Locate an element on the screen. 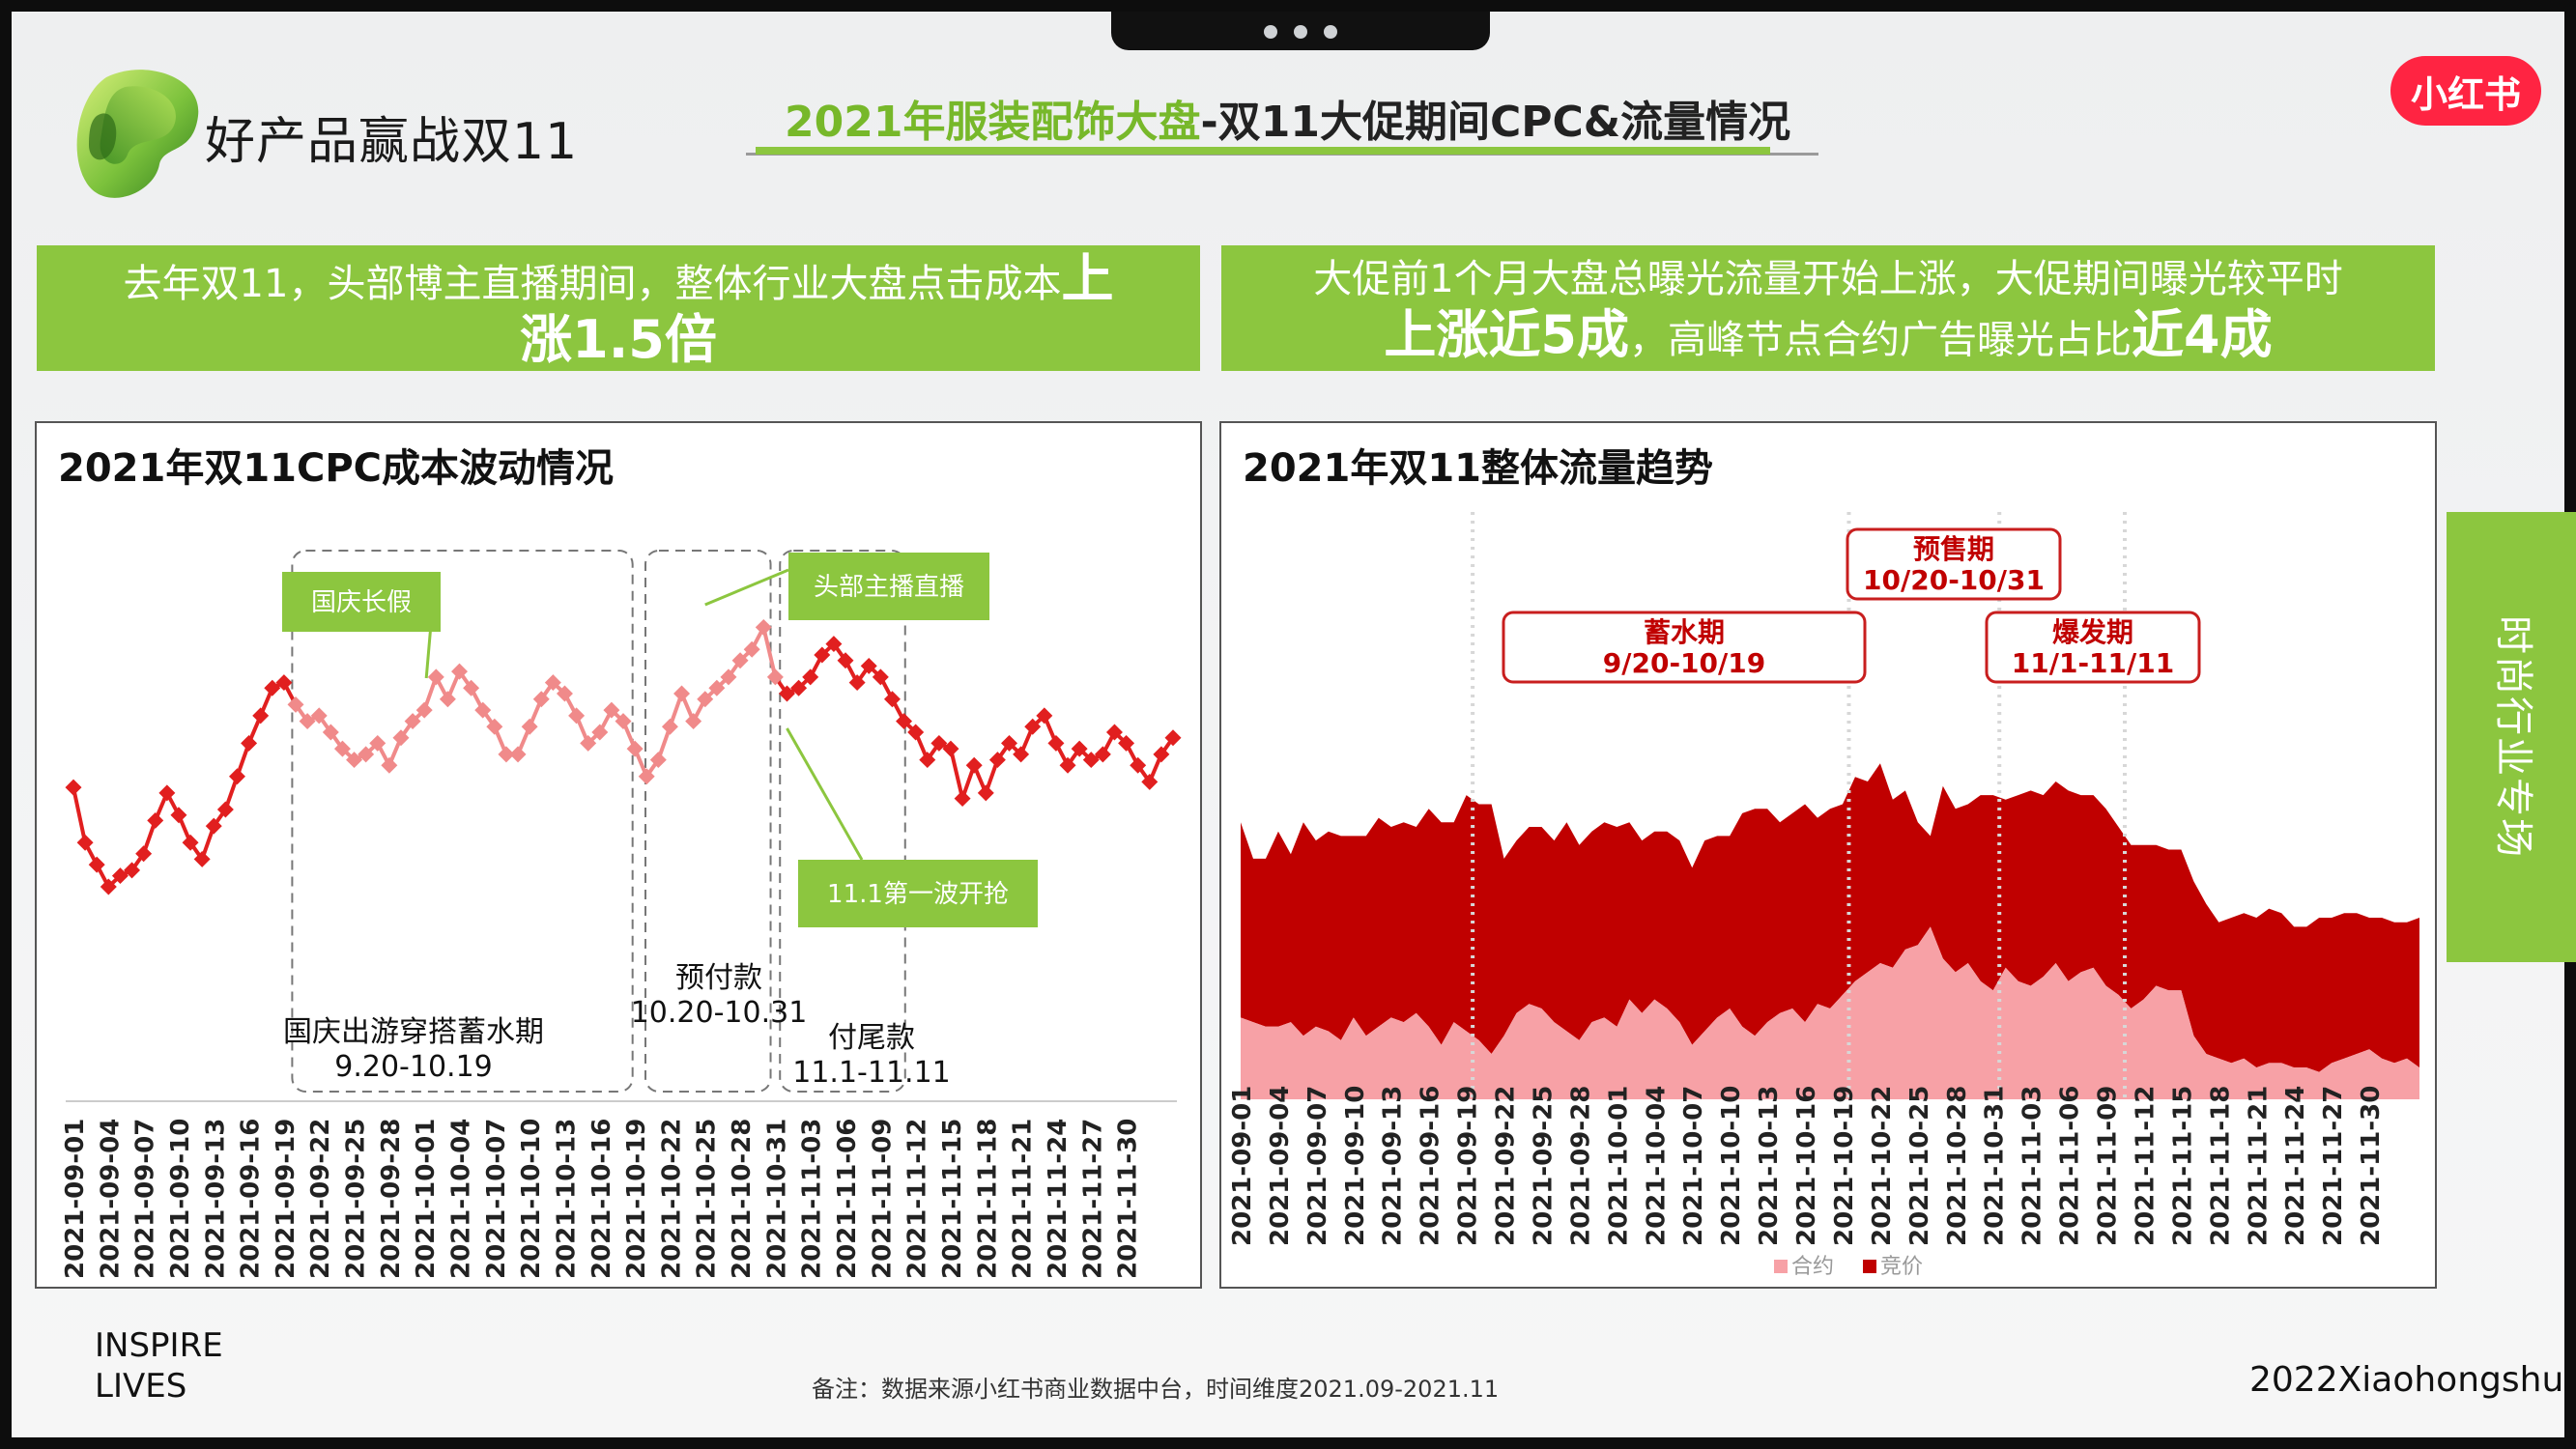 The width and height of the screenshot is (2576, 1449). cpc-chart-title: 2021年双11CPC成本波动情况 is located at coordinates (337, 468).